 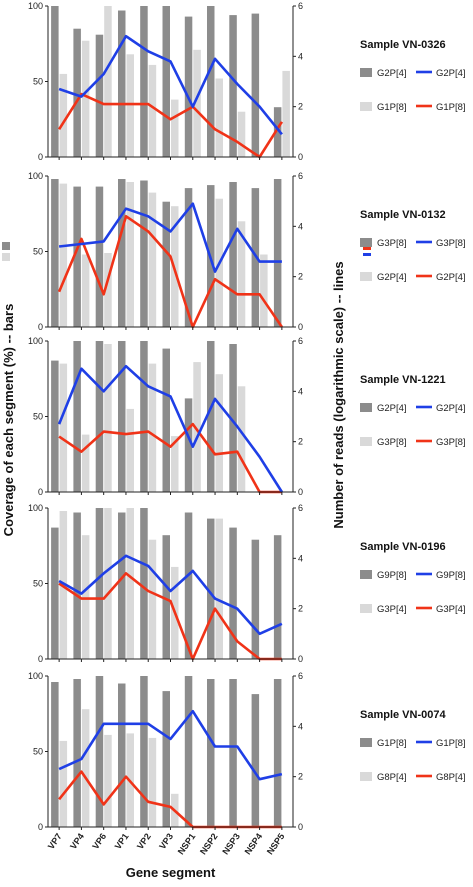 I want to click on x-tick-label: NSP2, so click(x=209, y=843).